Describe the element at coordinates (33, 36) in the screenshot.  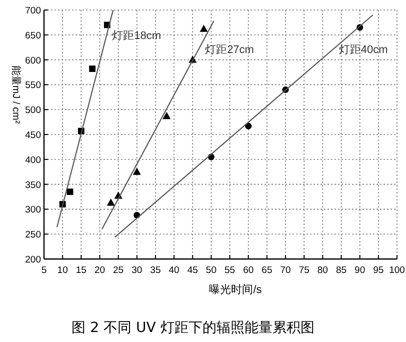
I see `y-tick-label: 650` at that location.